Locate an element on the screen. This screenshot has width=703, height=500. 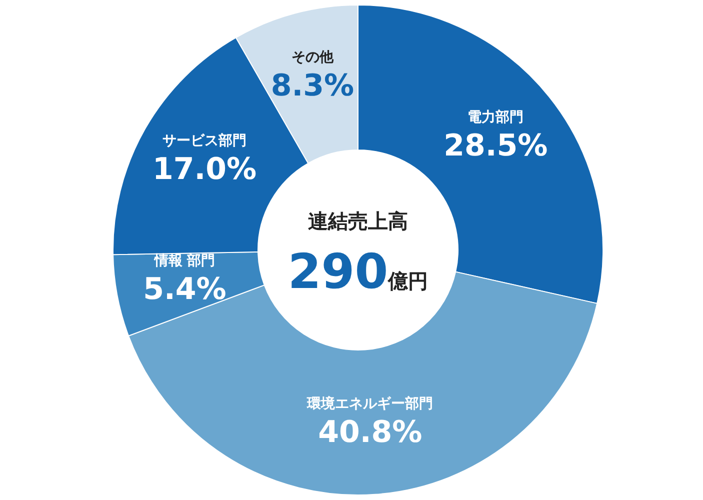
slice-label: その他 is located at coordinates (313, 58).